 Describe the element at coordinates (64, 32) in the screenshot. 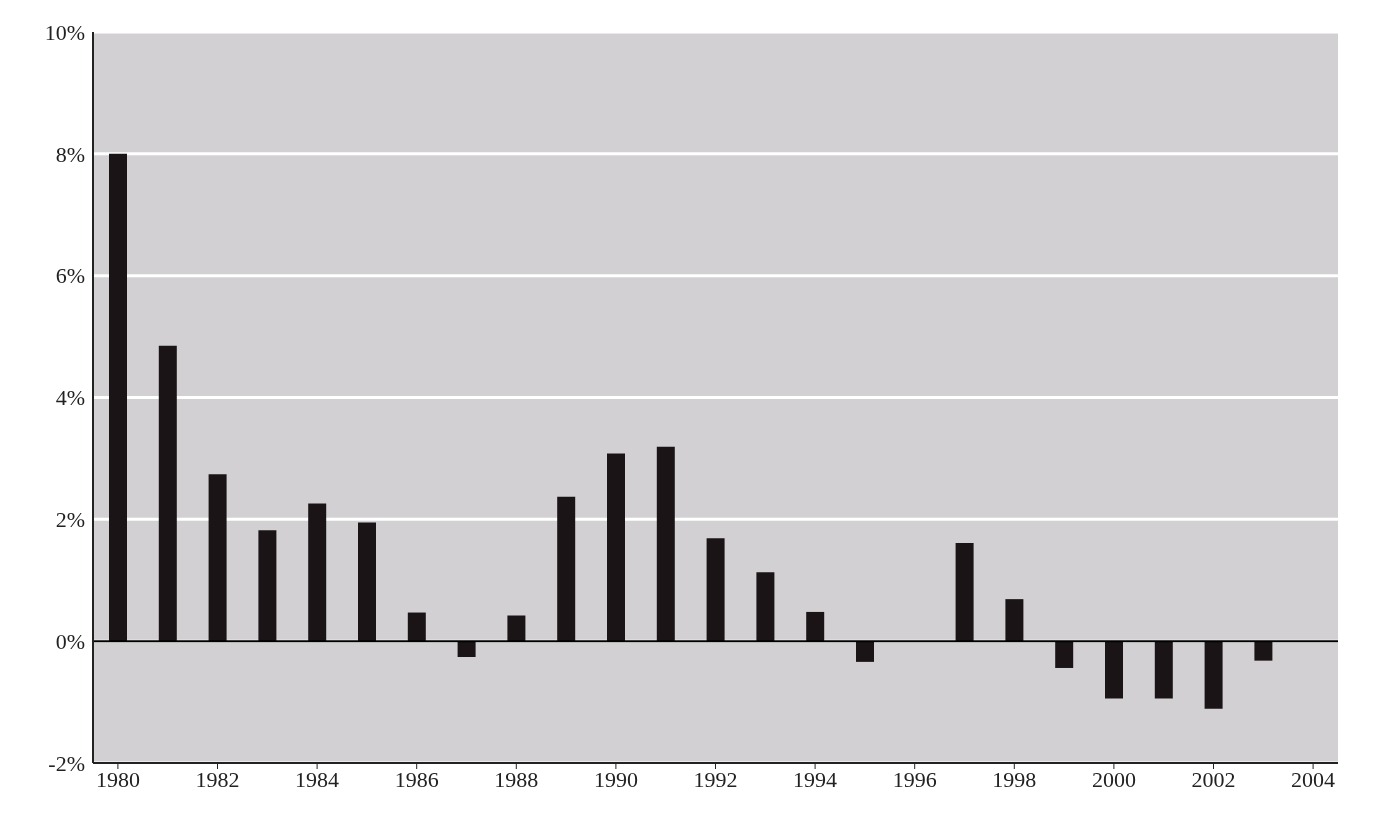

I see `y-tick-label: 10%` at that location.